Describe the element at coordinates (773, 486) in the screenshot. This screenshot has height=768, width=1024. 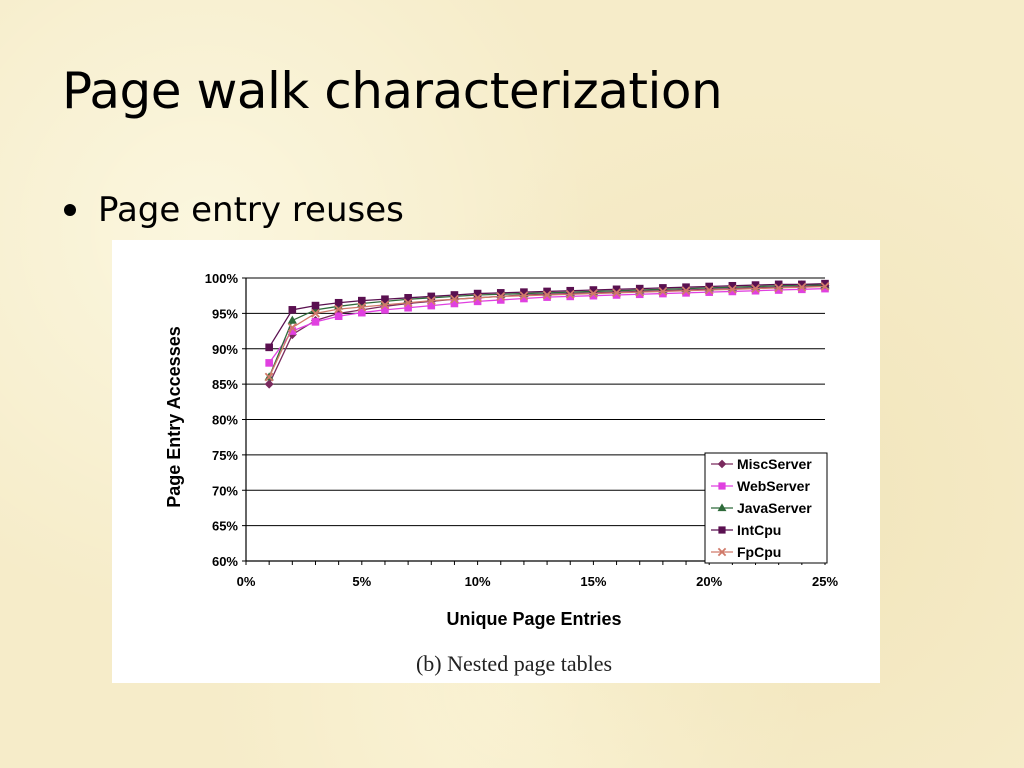
I see `legend-label: WebServer` at that location.